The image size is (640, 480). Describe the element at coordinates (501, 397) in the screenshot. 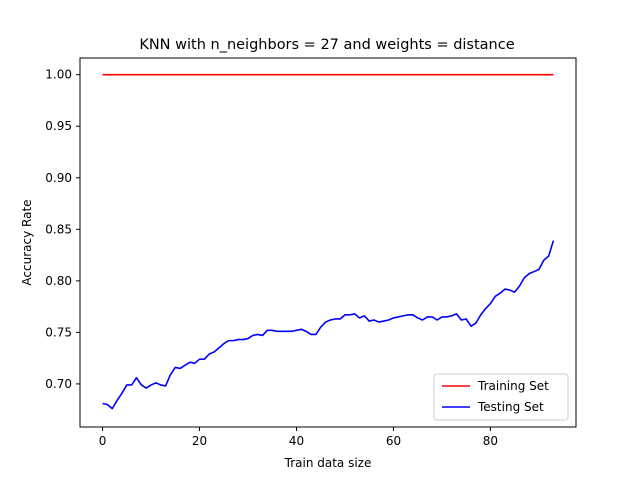

I see `legend: Training Set Testing Set` at that location.